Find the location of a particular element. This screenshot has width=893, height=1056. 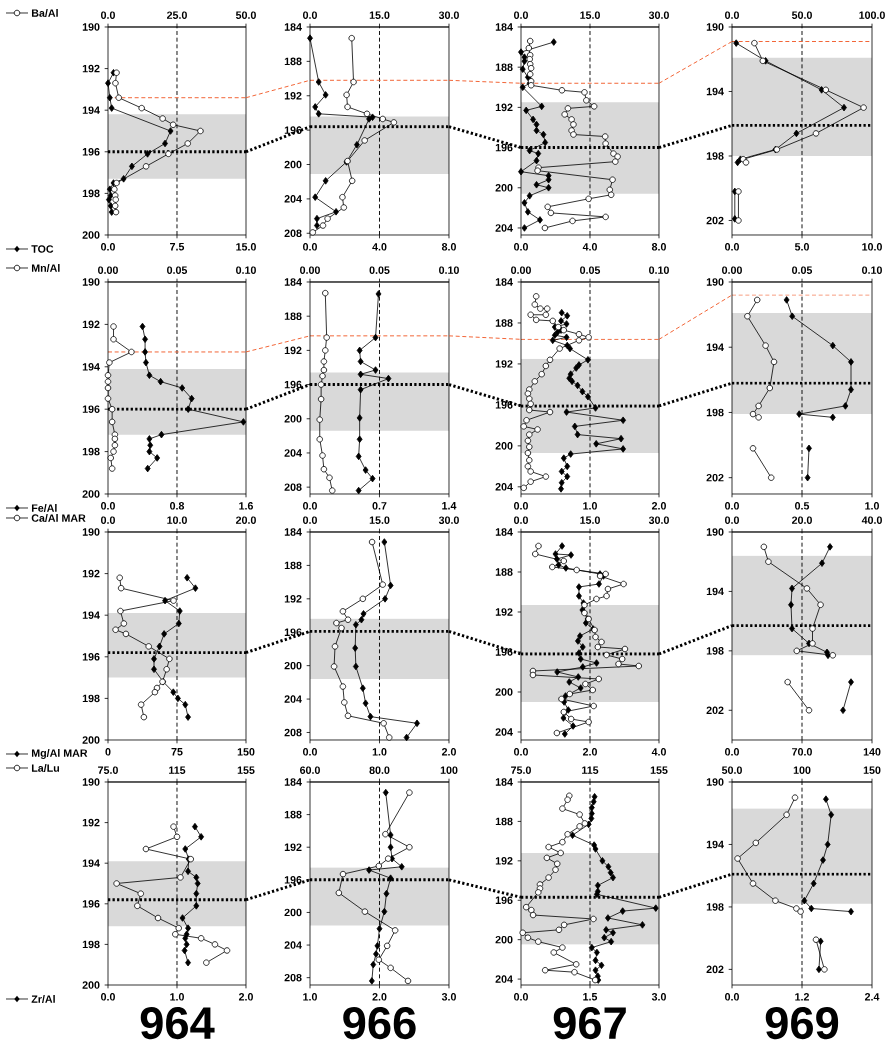

x-axis-title: 966 is located at coordinates (379, 1023).